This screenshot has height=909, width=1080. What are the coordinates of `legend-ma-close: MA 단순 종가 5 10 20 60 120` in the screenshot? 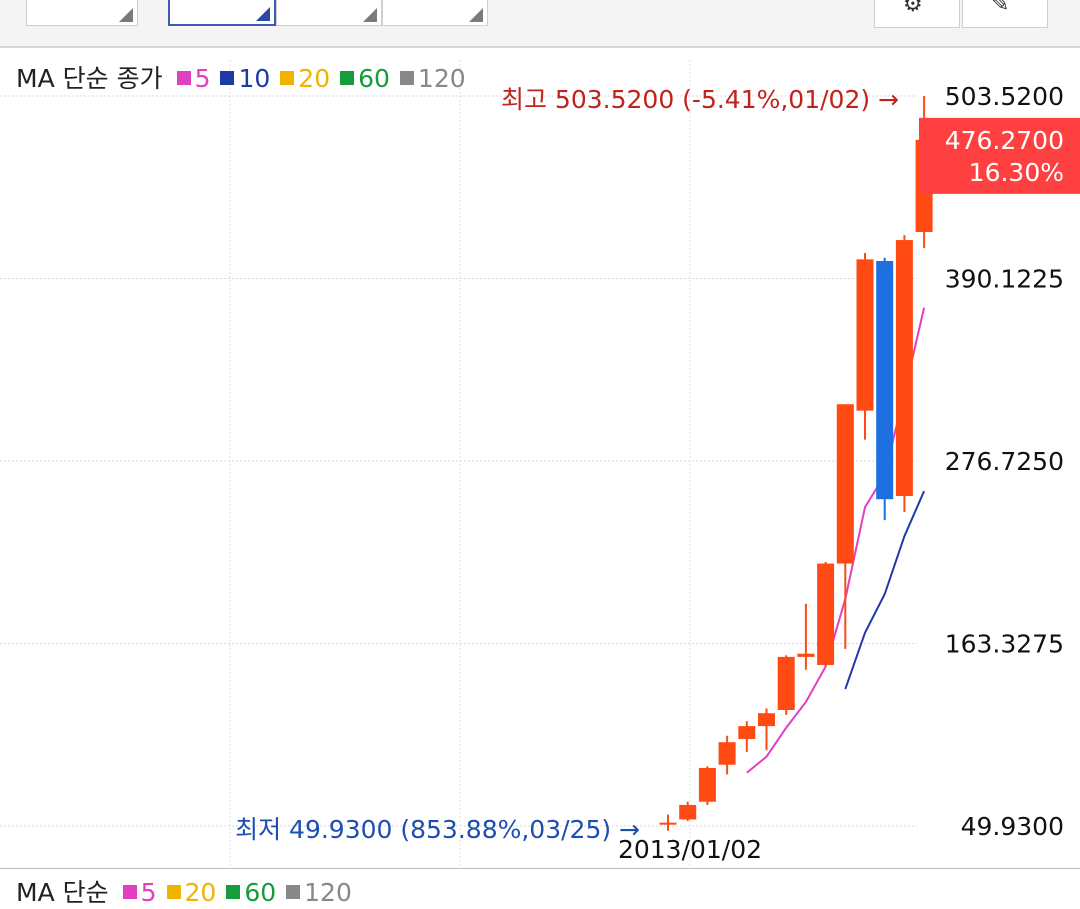 It's located at (246, 77).